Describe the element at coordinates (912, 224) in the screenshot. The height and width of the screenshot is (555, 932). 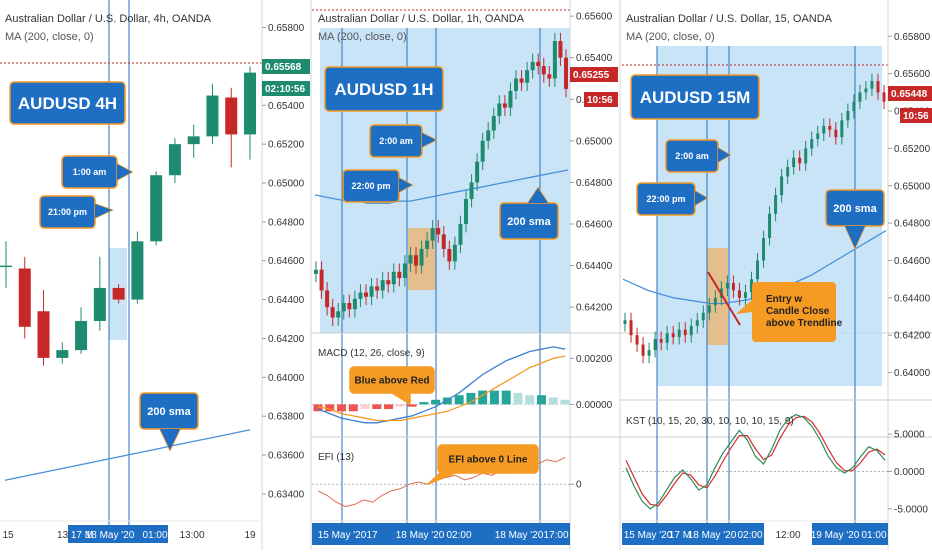
I see `y-axis-15m-tick-label: 0.64800` at that location.